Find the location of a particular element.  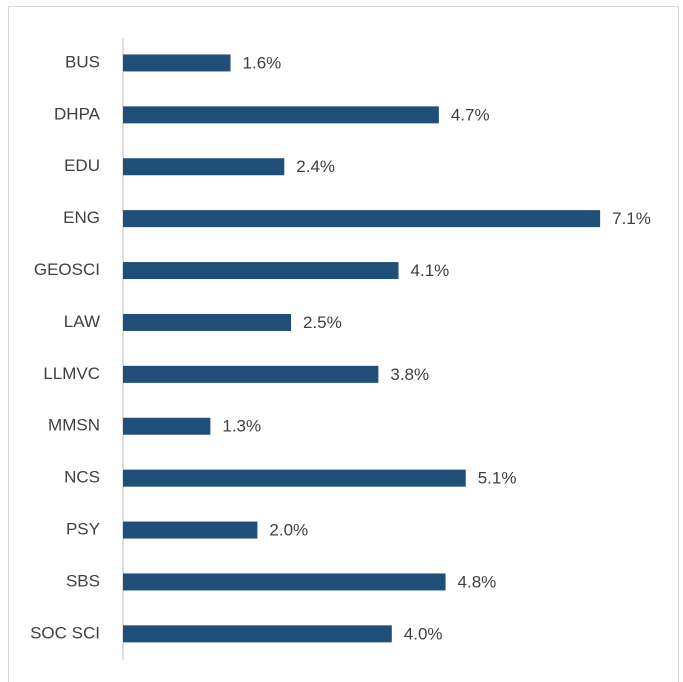

y-tick-label: PSY is located at coordinates (83, 529).